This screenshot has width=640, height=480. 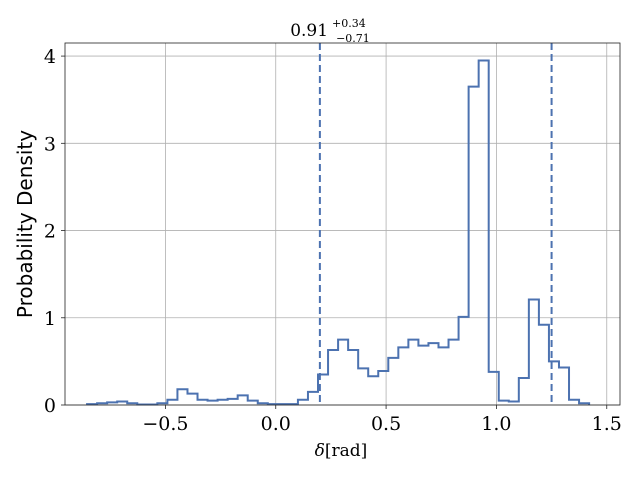 What do you see at coordinates (386, 424) in the screenshot?
I see `x-tick-label: 0.5` at bounding box center [386, 424].